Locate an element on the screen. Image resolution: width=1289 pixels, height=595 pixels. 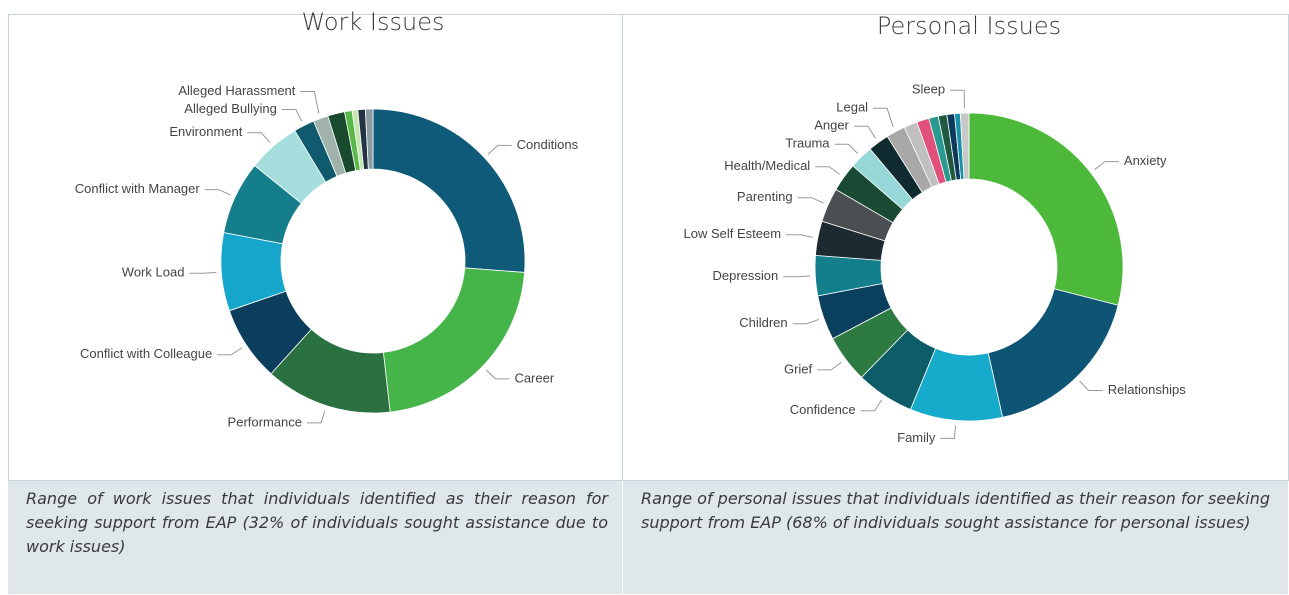
slice-label: Low Self Esteem is located at coordinates (732, 233).